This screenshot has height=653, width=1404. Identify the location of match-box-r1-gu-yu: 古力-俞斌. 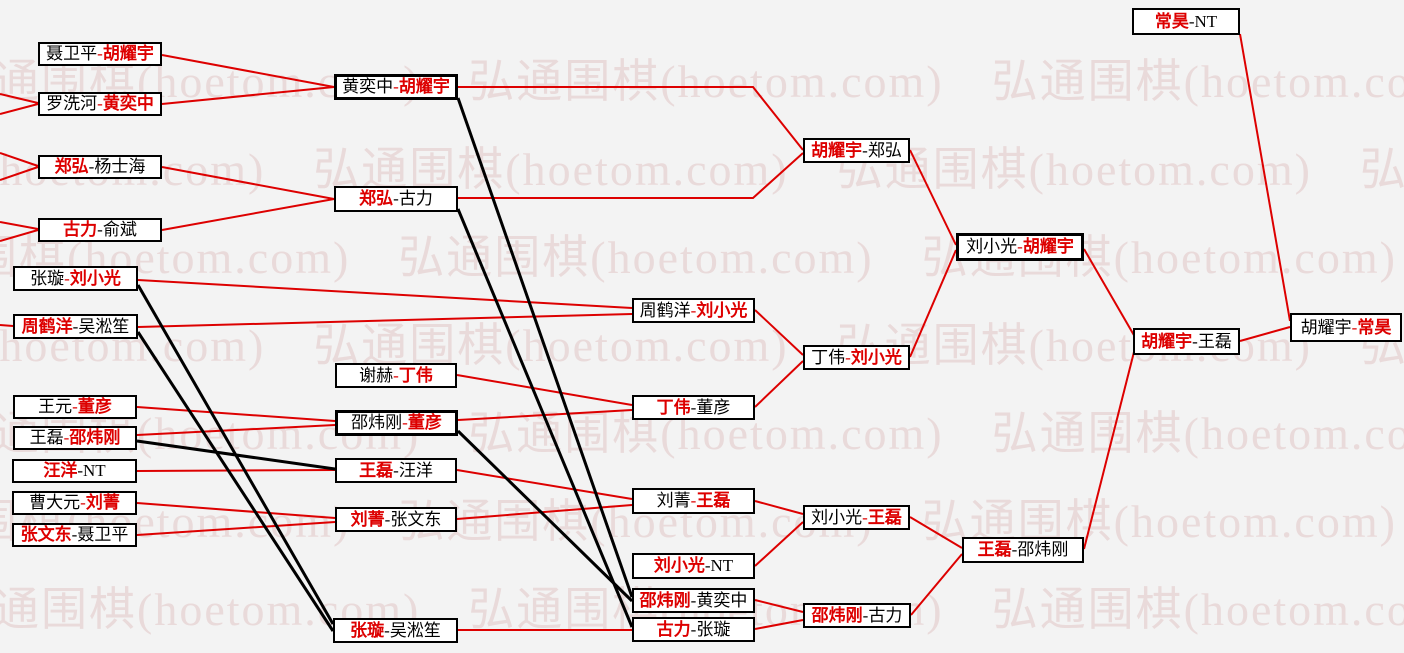
(100, 230).